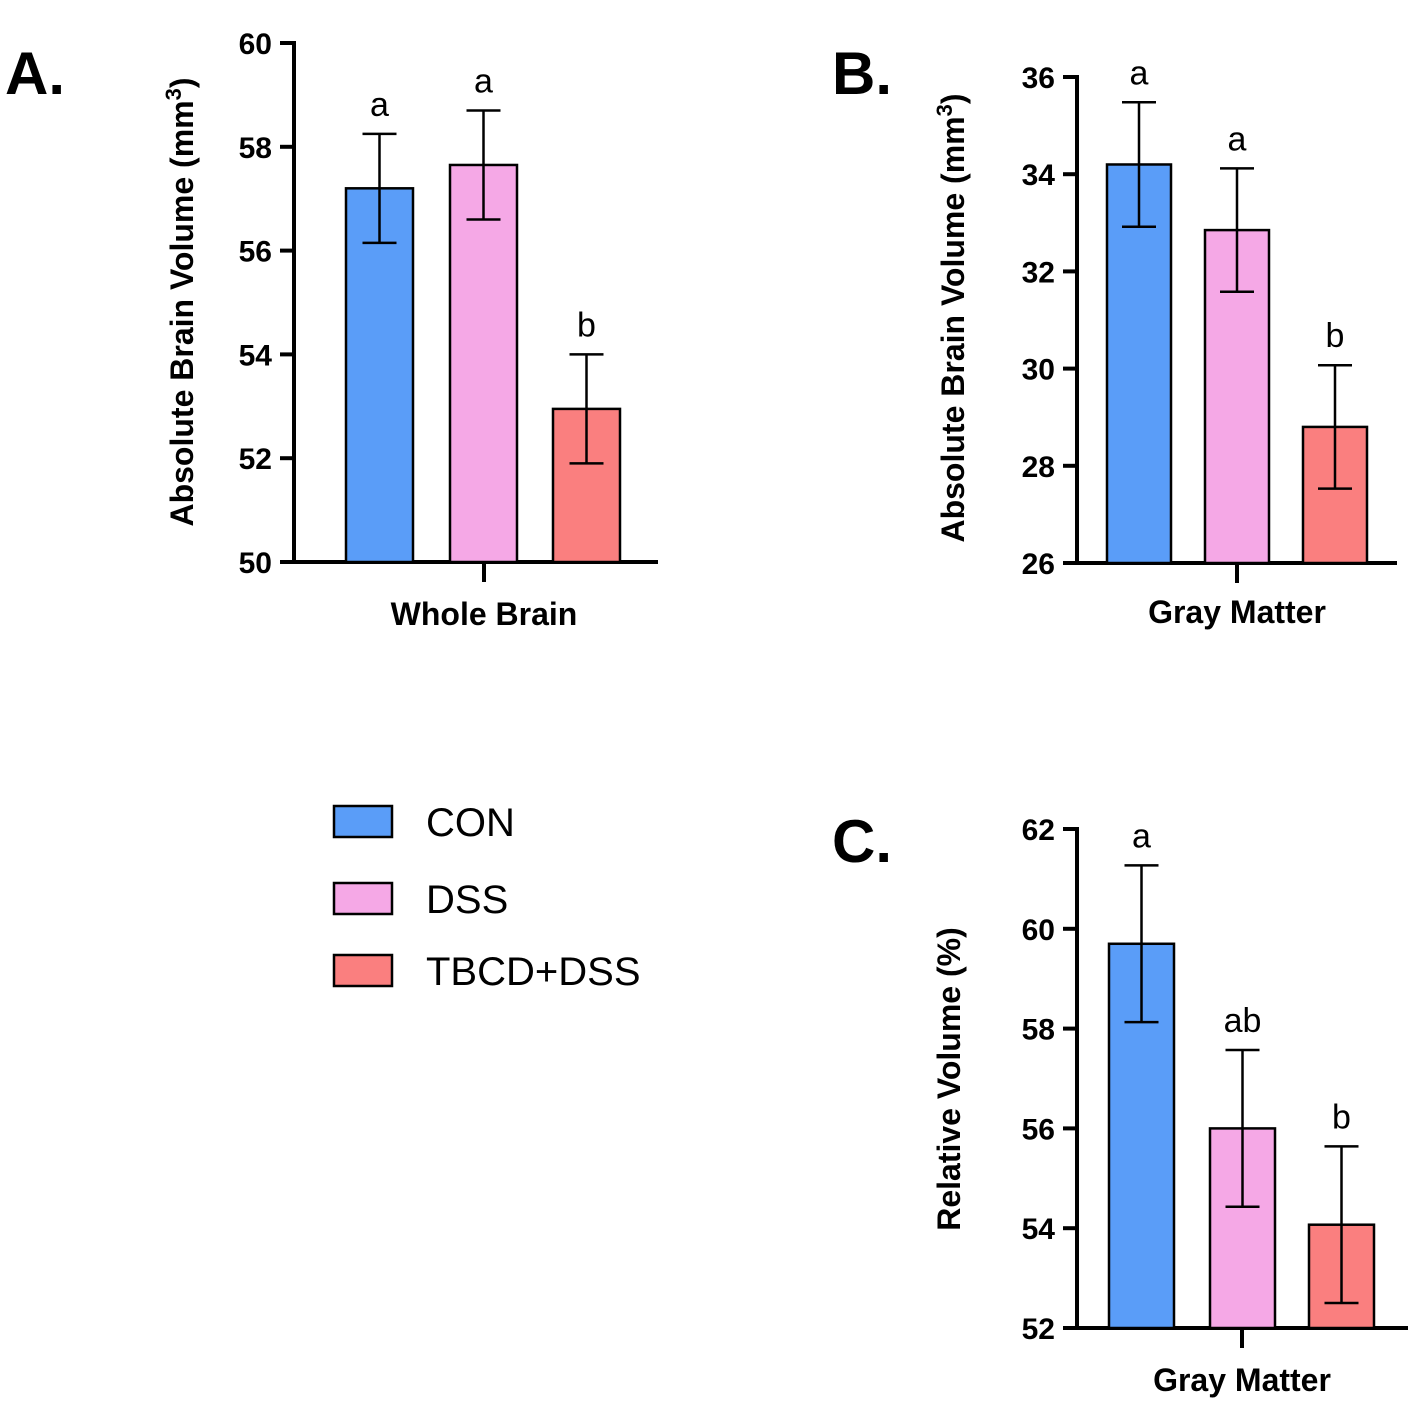 This screenshot has width=1418, height=1405. What do you see at coordinates (484, 614) in the screenshot?
I see `x-axis-label-a: Whole Brain` at bounding box center [484, 614].